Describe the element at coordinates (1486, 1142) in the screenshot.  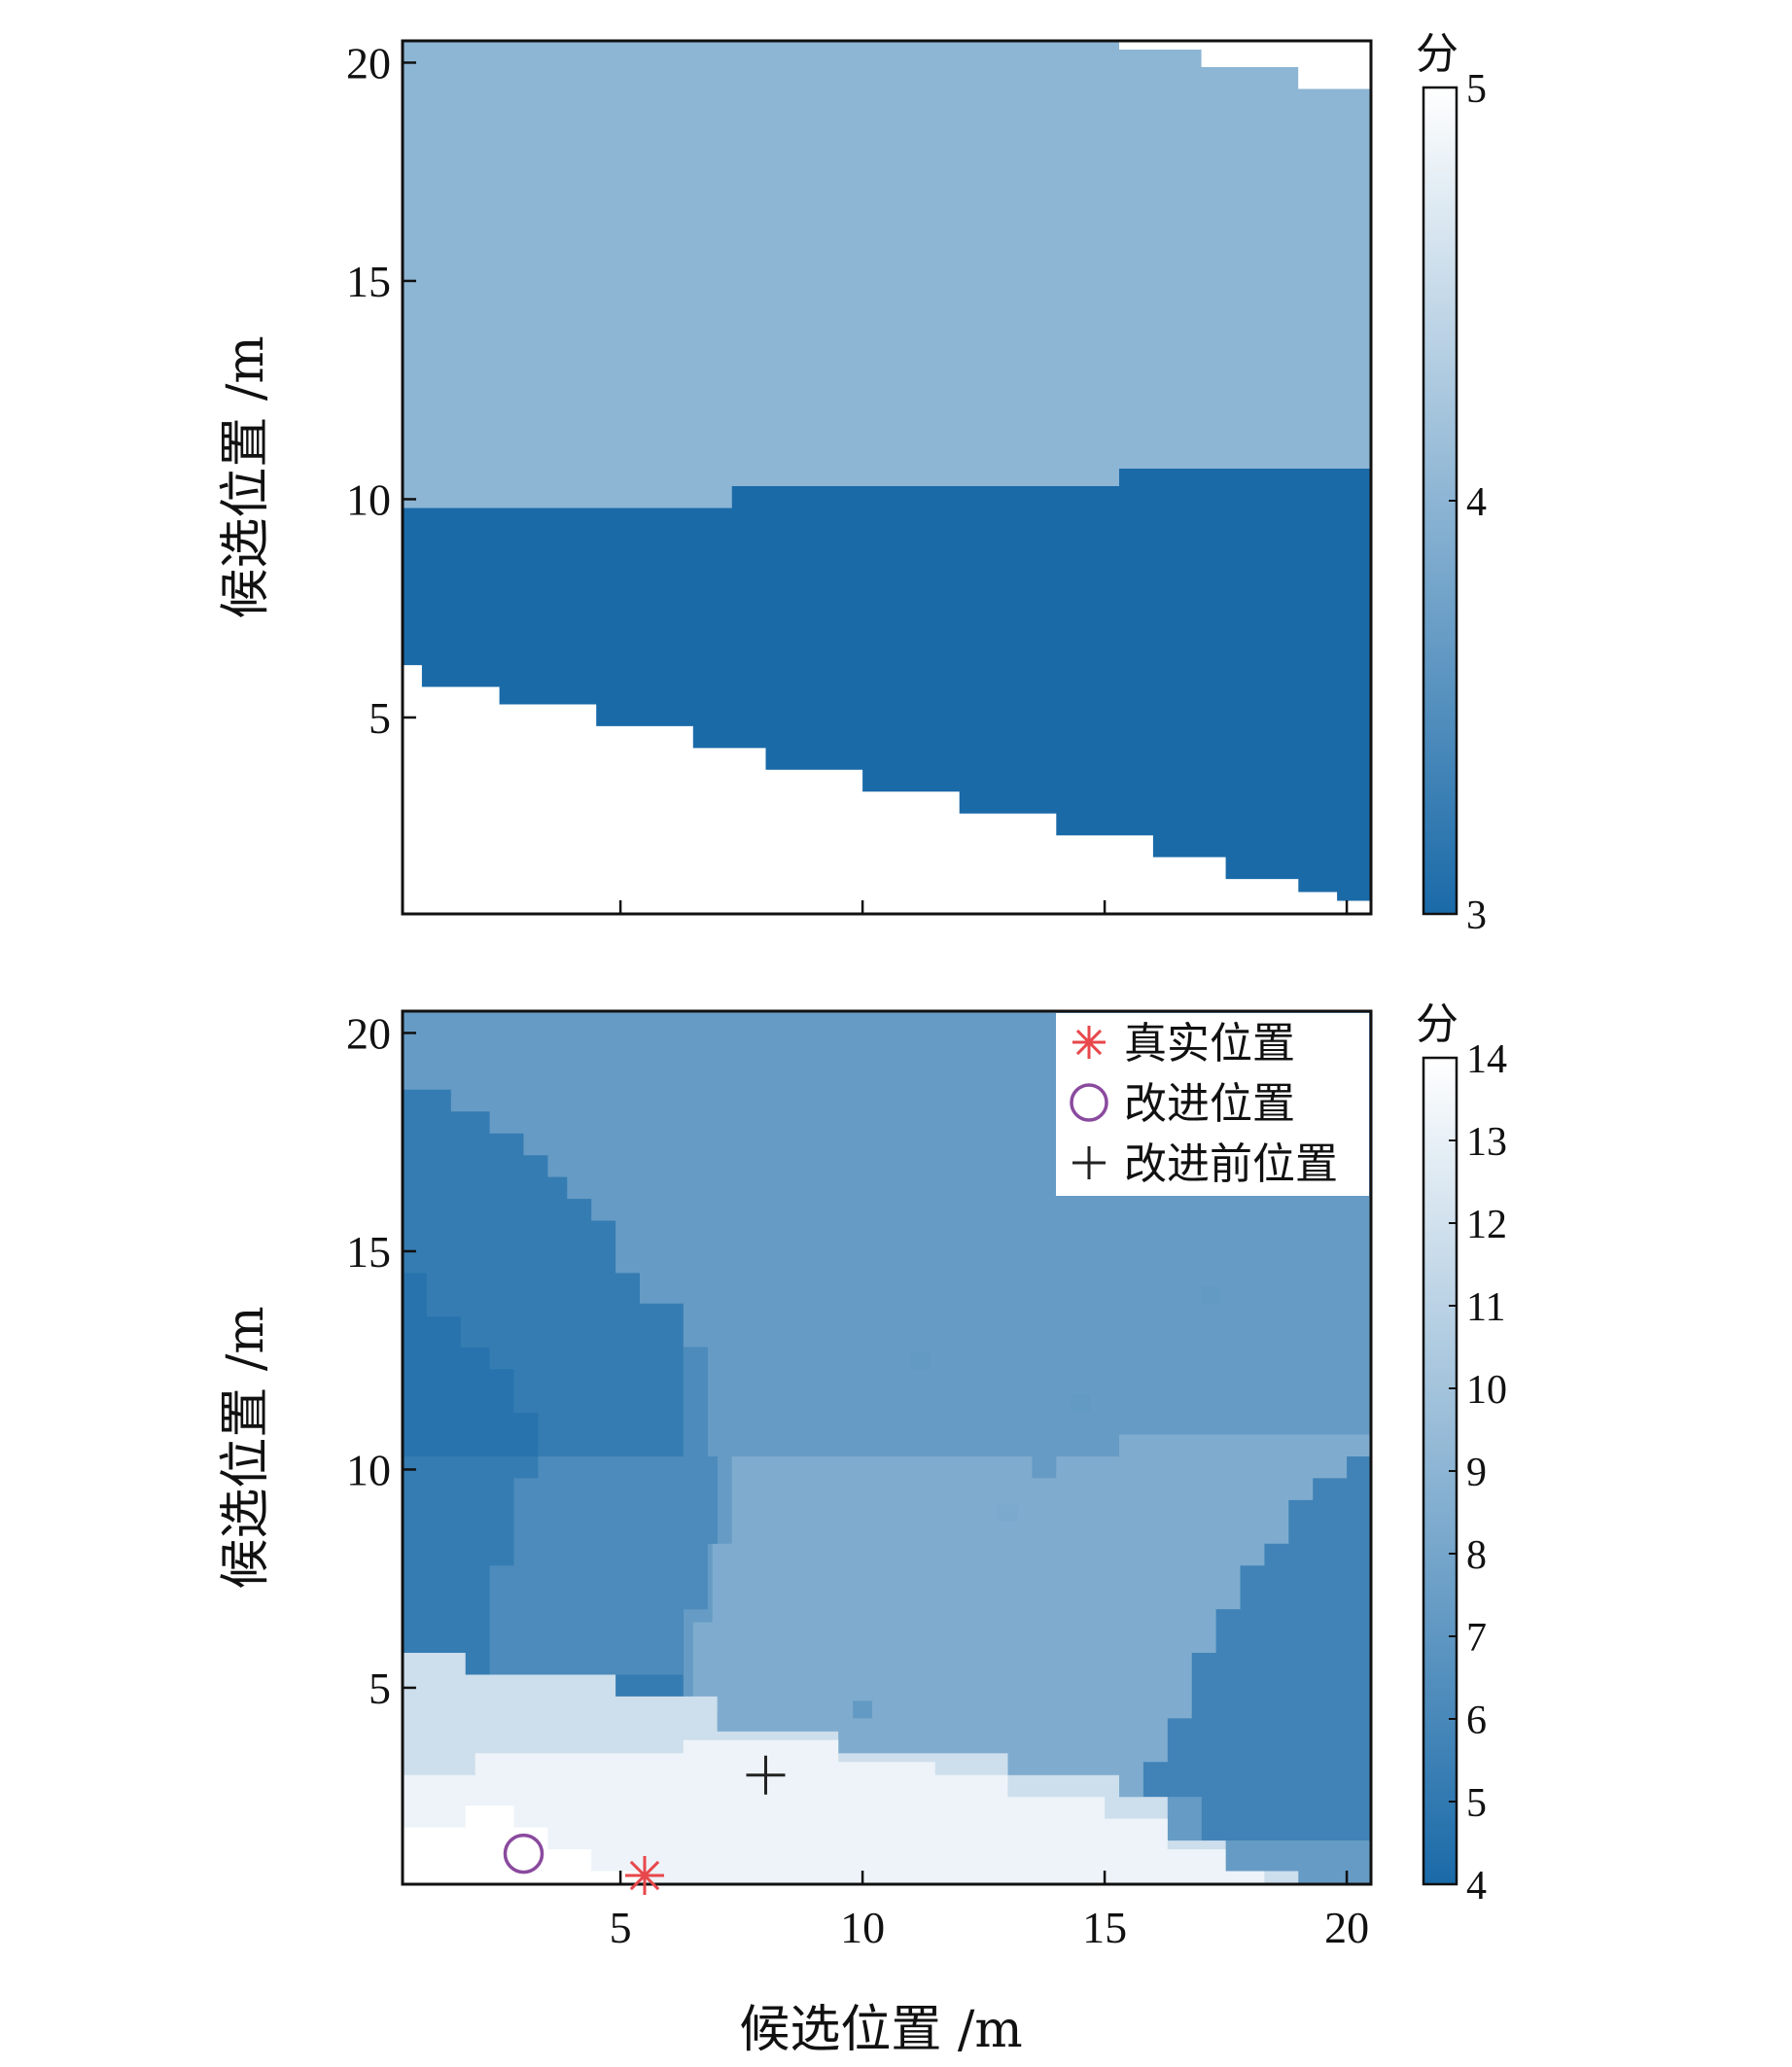
I see `colorbar-tick-label: 13` at that location.